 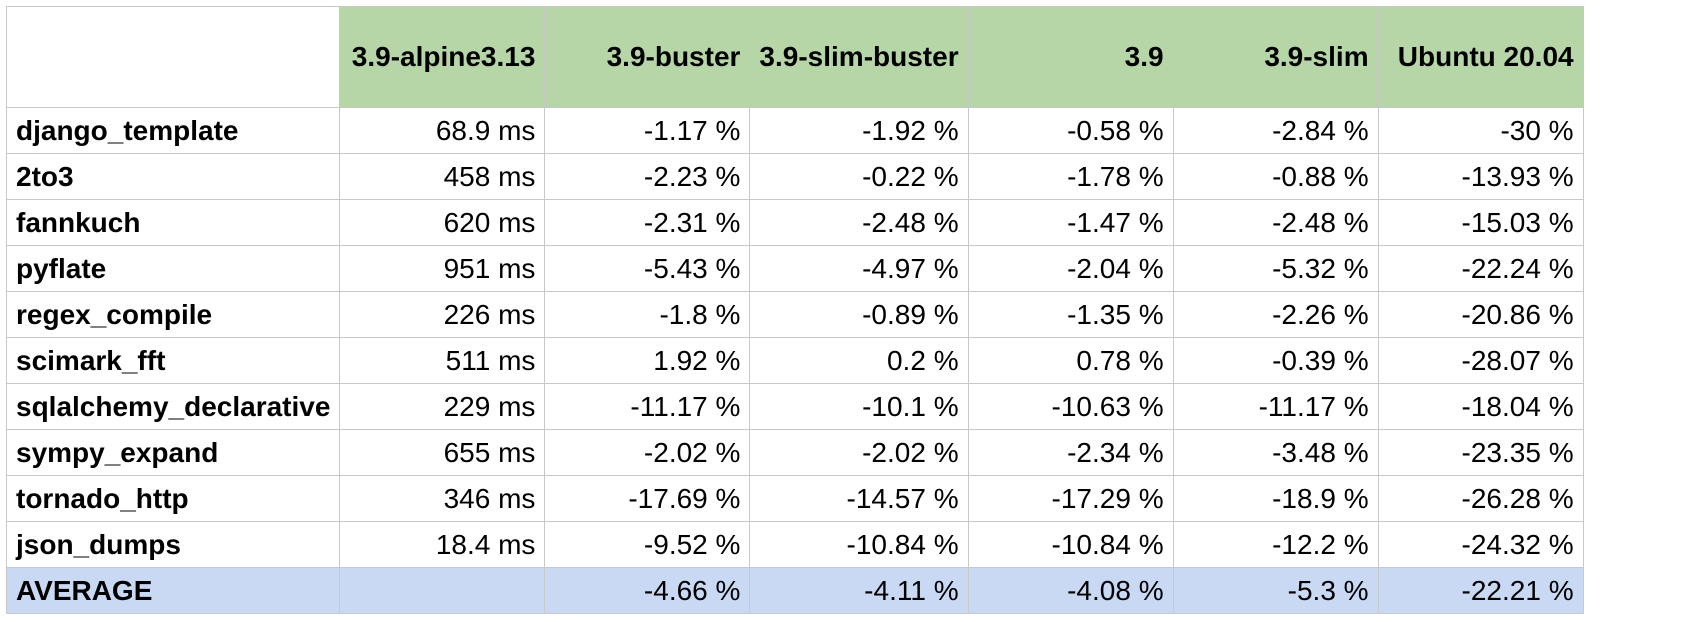 What do you see at coordinates (1070, 406) in the screenshot?
I see `cell-39: -10.63 %` at bounding box center [1070, 406].